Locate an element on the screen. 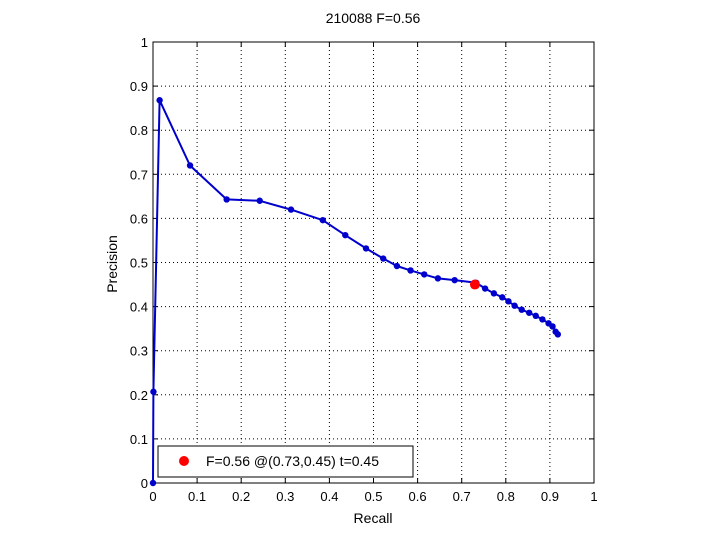 This screenshot has height=540, width=720. y-axis-label: Precision is located at coordinates (112, 264).